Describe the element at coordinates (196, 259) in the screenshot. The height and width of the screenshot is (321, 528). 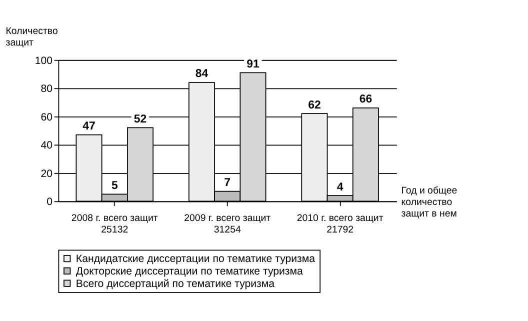
I see `legend-label: Кандидатские диссертации по тематике туризма` at that location.